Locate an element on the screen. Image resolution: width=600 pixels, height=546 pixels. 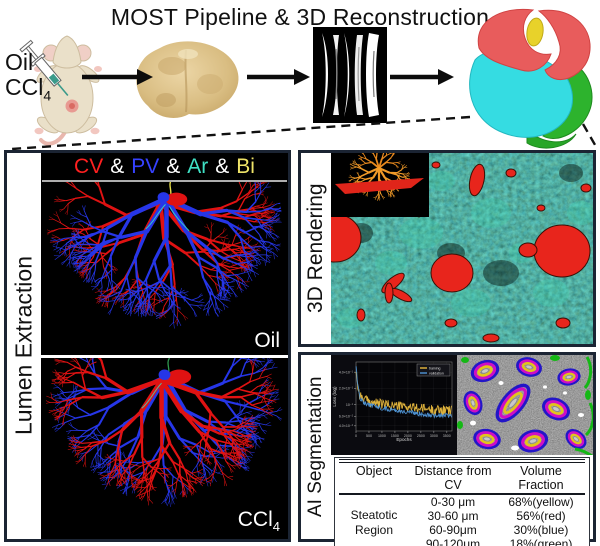
svg-text: 4.0×10⁻¹ is located at coordinates (346, 373).